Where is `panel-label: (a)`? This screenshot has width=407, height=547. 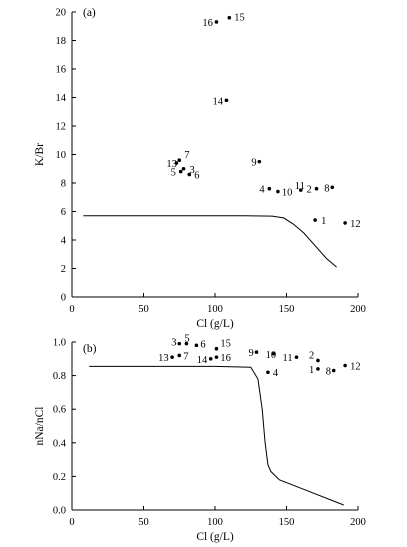 panel-label: (a) is located at coordinates (89, 13).